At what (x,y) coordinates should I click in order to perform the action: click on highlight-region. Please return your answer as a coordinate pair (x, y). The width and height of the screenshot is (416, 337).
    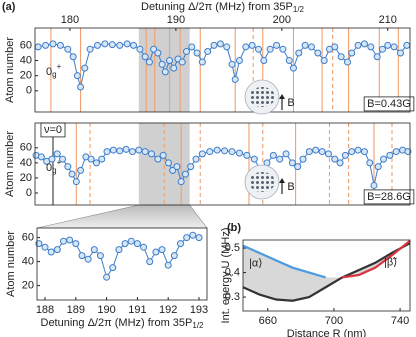
    Looking at the image, I should click on (164, 164).